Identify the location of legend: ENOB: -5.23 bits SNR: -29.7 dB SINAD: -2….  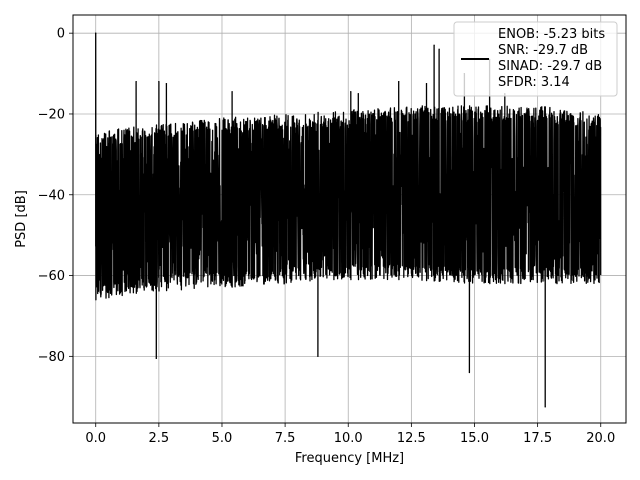
(535, 59).